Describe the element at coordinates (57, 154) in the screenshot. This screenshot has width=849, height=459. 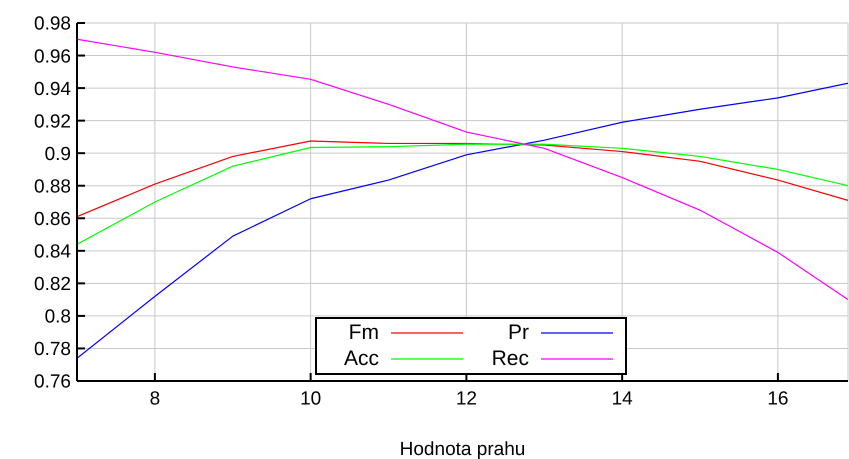
I see `y-tick-label: 0.9` at that location.